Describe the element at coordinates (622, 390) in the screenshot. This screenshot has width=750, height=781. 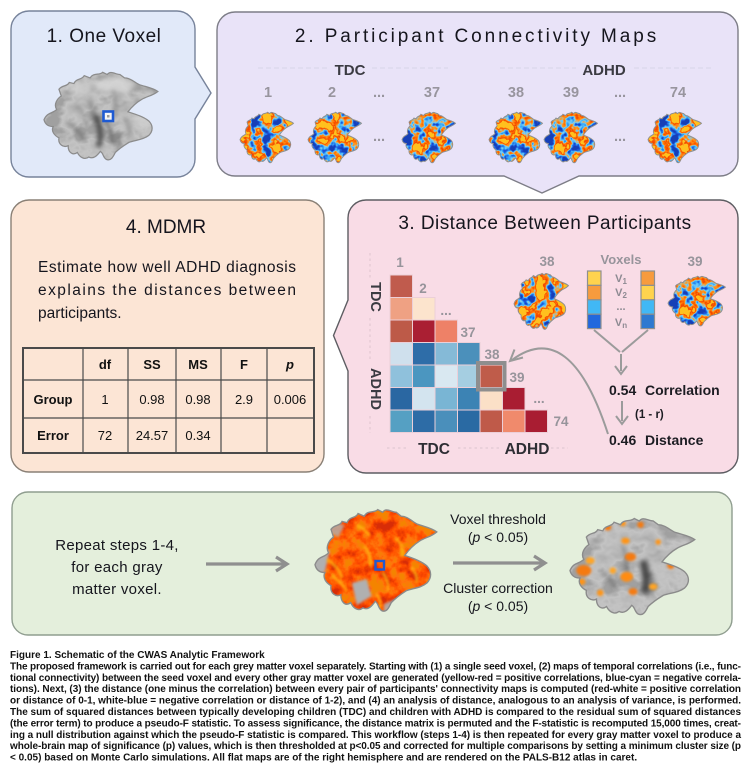
I see `svg-text: 0.54` at that location.